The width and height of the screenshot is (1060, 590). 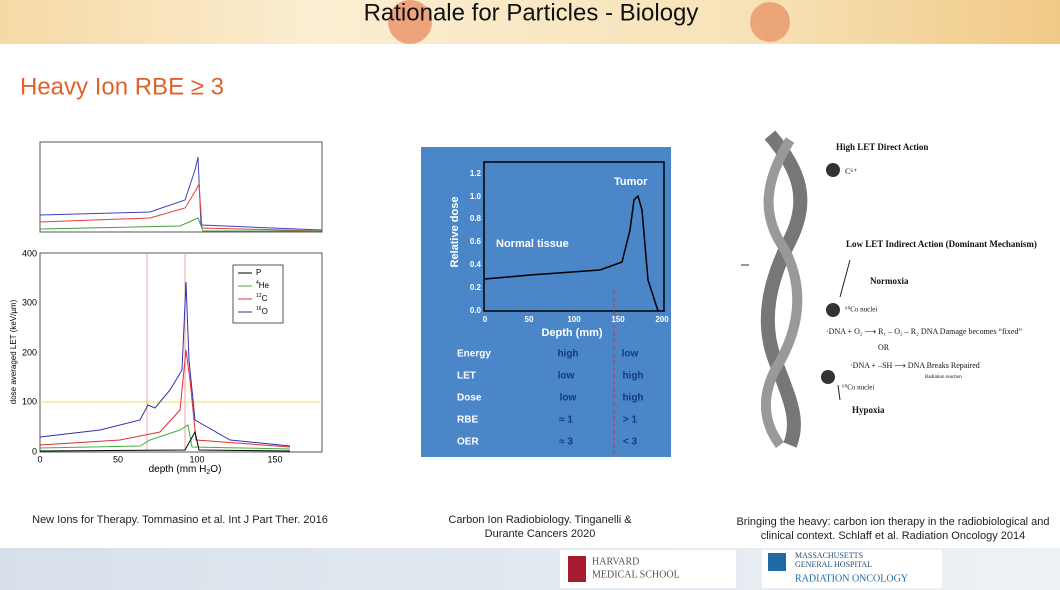 I want to click on cell: ≈ 1, so click(x=566, y=420).